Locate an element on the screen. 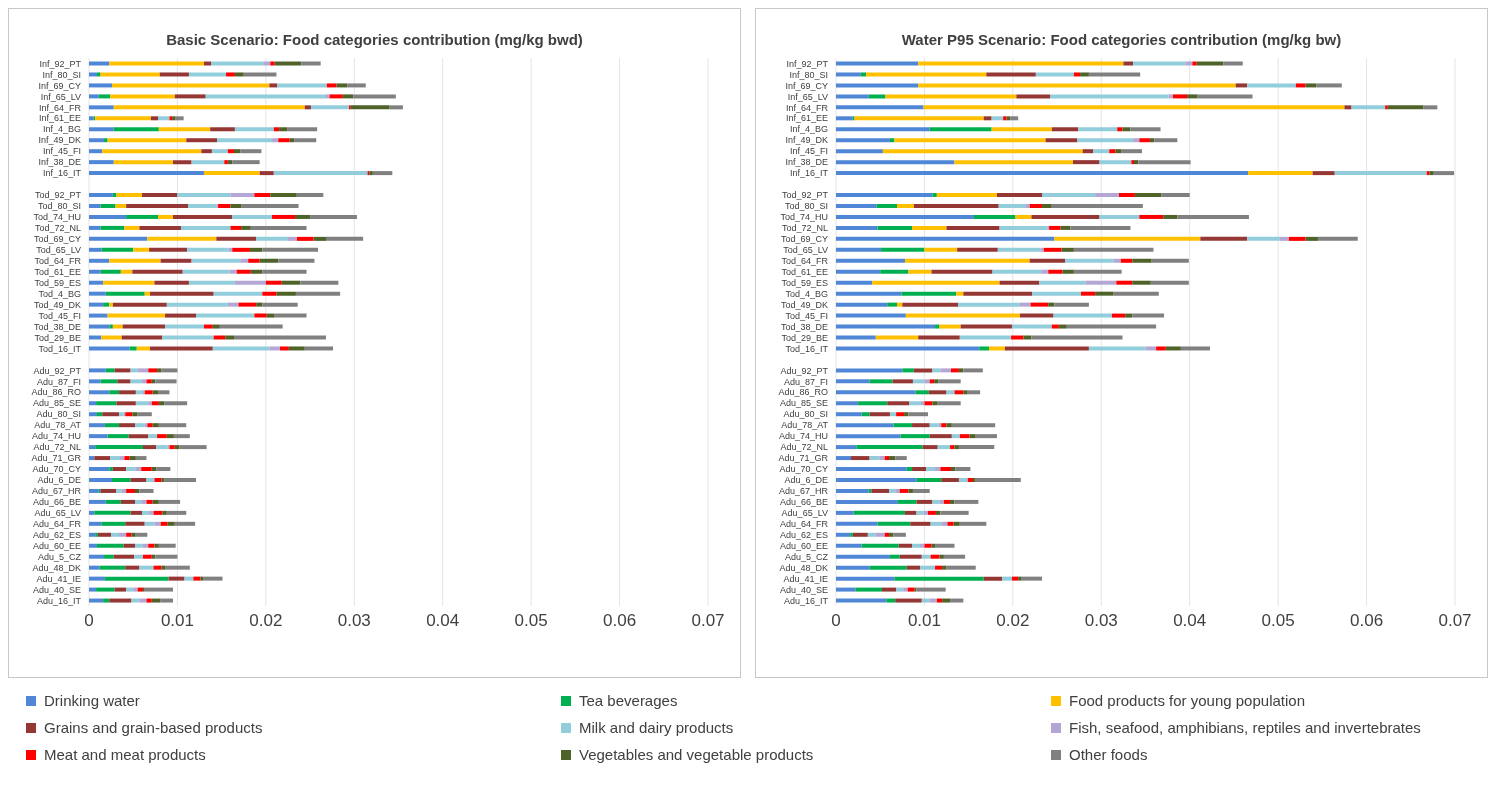  y-tick-label: Inf_38_DE is located at coordinates (59, 162).